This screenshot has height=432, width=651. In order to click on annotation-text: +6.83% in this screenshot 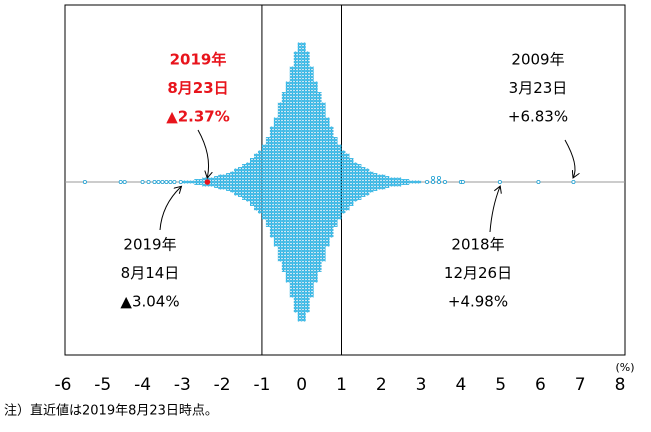, I will do `click(538, 117)`.